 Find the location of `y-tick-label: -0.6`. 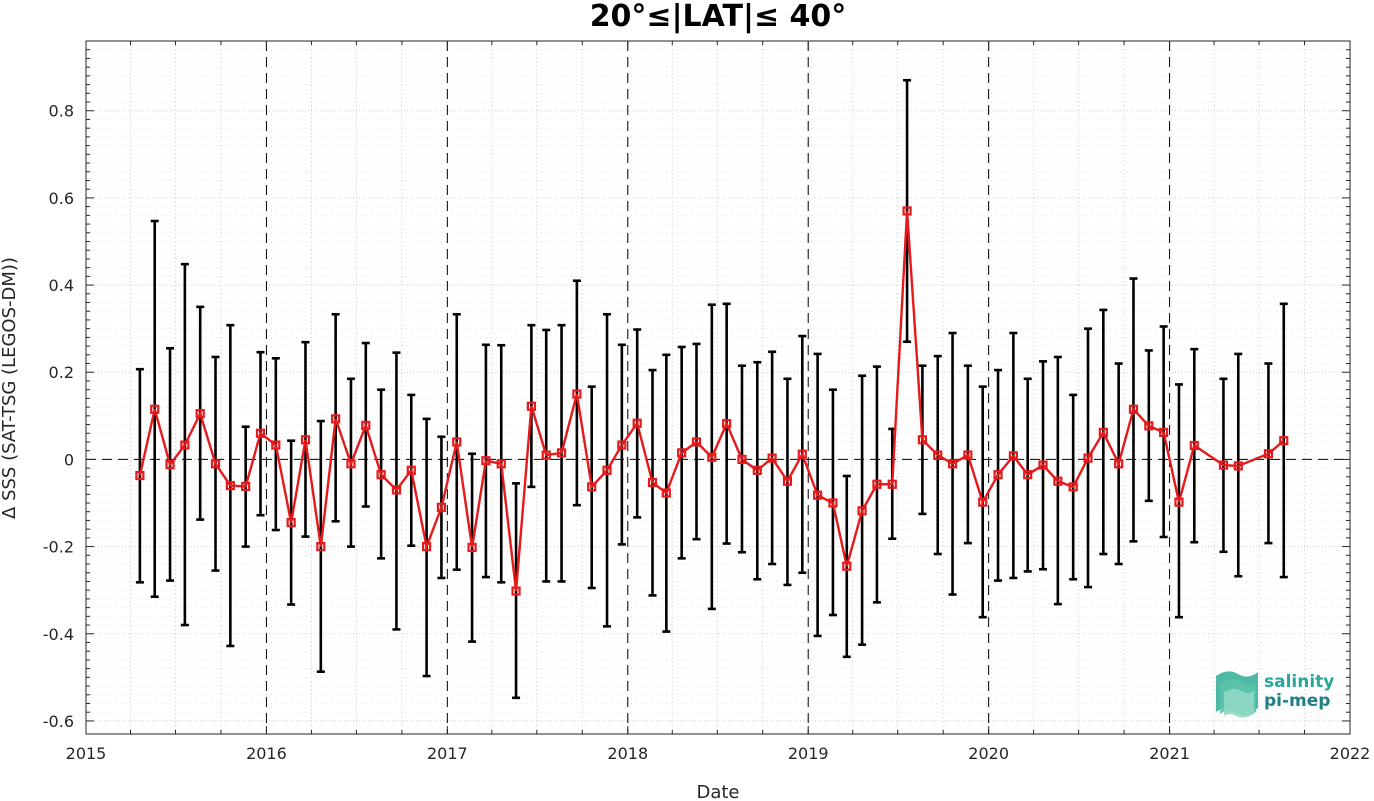

y-tick-label: -0.6 is located at coordinates (58, 721).